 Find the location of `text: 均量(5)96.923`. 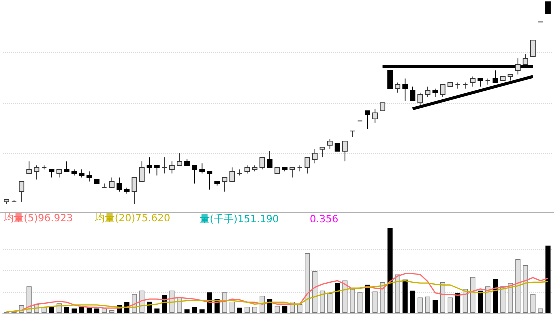

text: 均量(5)96.923 is located at coordinates (38, 218).